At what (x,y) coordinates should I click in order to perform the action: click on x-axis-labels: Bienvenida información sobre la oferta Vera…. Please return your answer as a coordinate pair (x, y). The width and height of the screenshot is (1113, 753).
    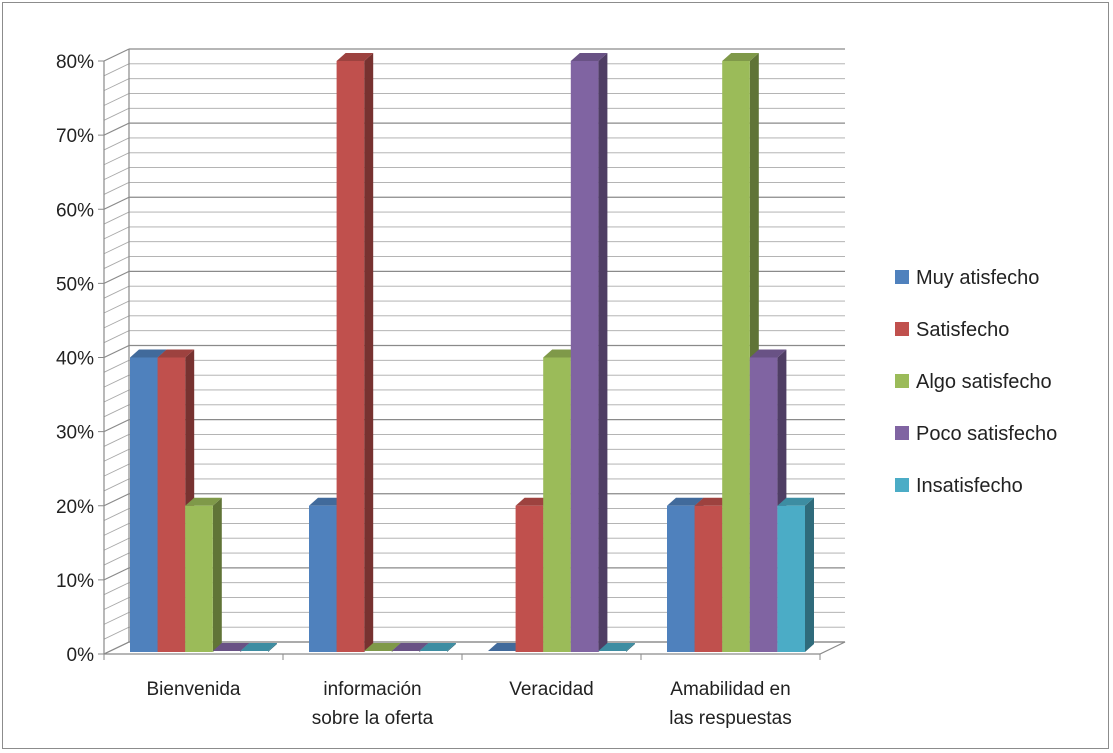
    Looking at the image, I should click on (468, 704).